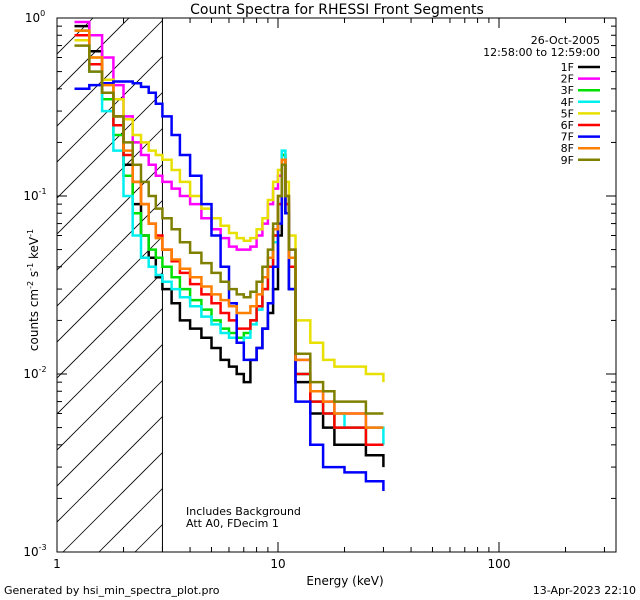 The height and width of the screenshot is (600, 640). I want to click on footer-timestamp: 13-Apr-2023 22:10, so click(584, 590).